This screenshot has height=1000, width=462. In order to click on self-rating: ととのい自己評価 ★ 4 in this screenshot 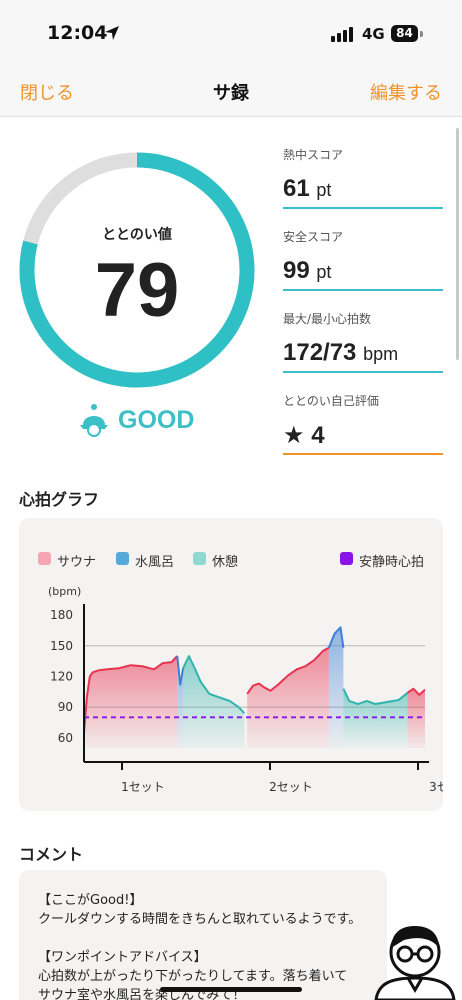, I will do `click(363, 421)`.